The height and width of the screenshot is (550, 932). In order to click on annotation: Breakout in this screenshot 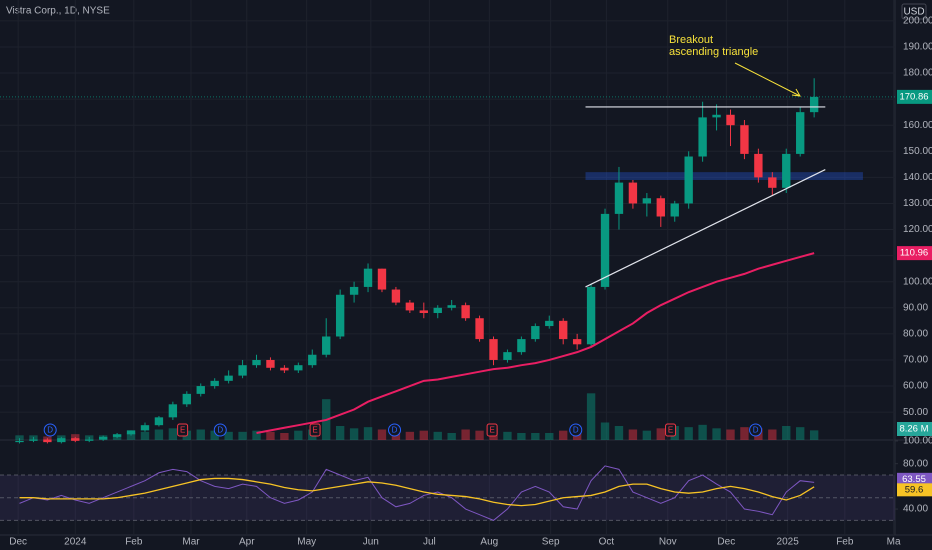, I will do `click(691, 40)`.